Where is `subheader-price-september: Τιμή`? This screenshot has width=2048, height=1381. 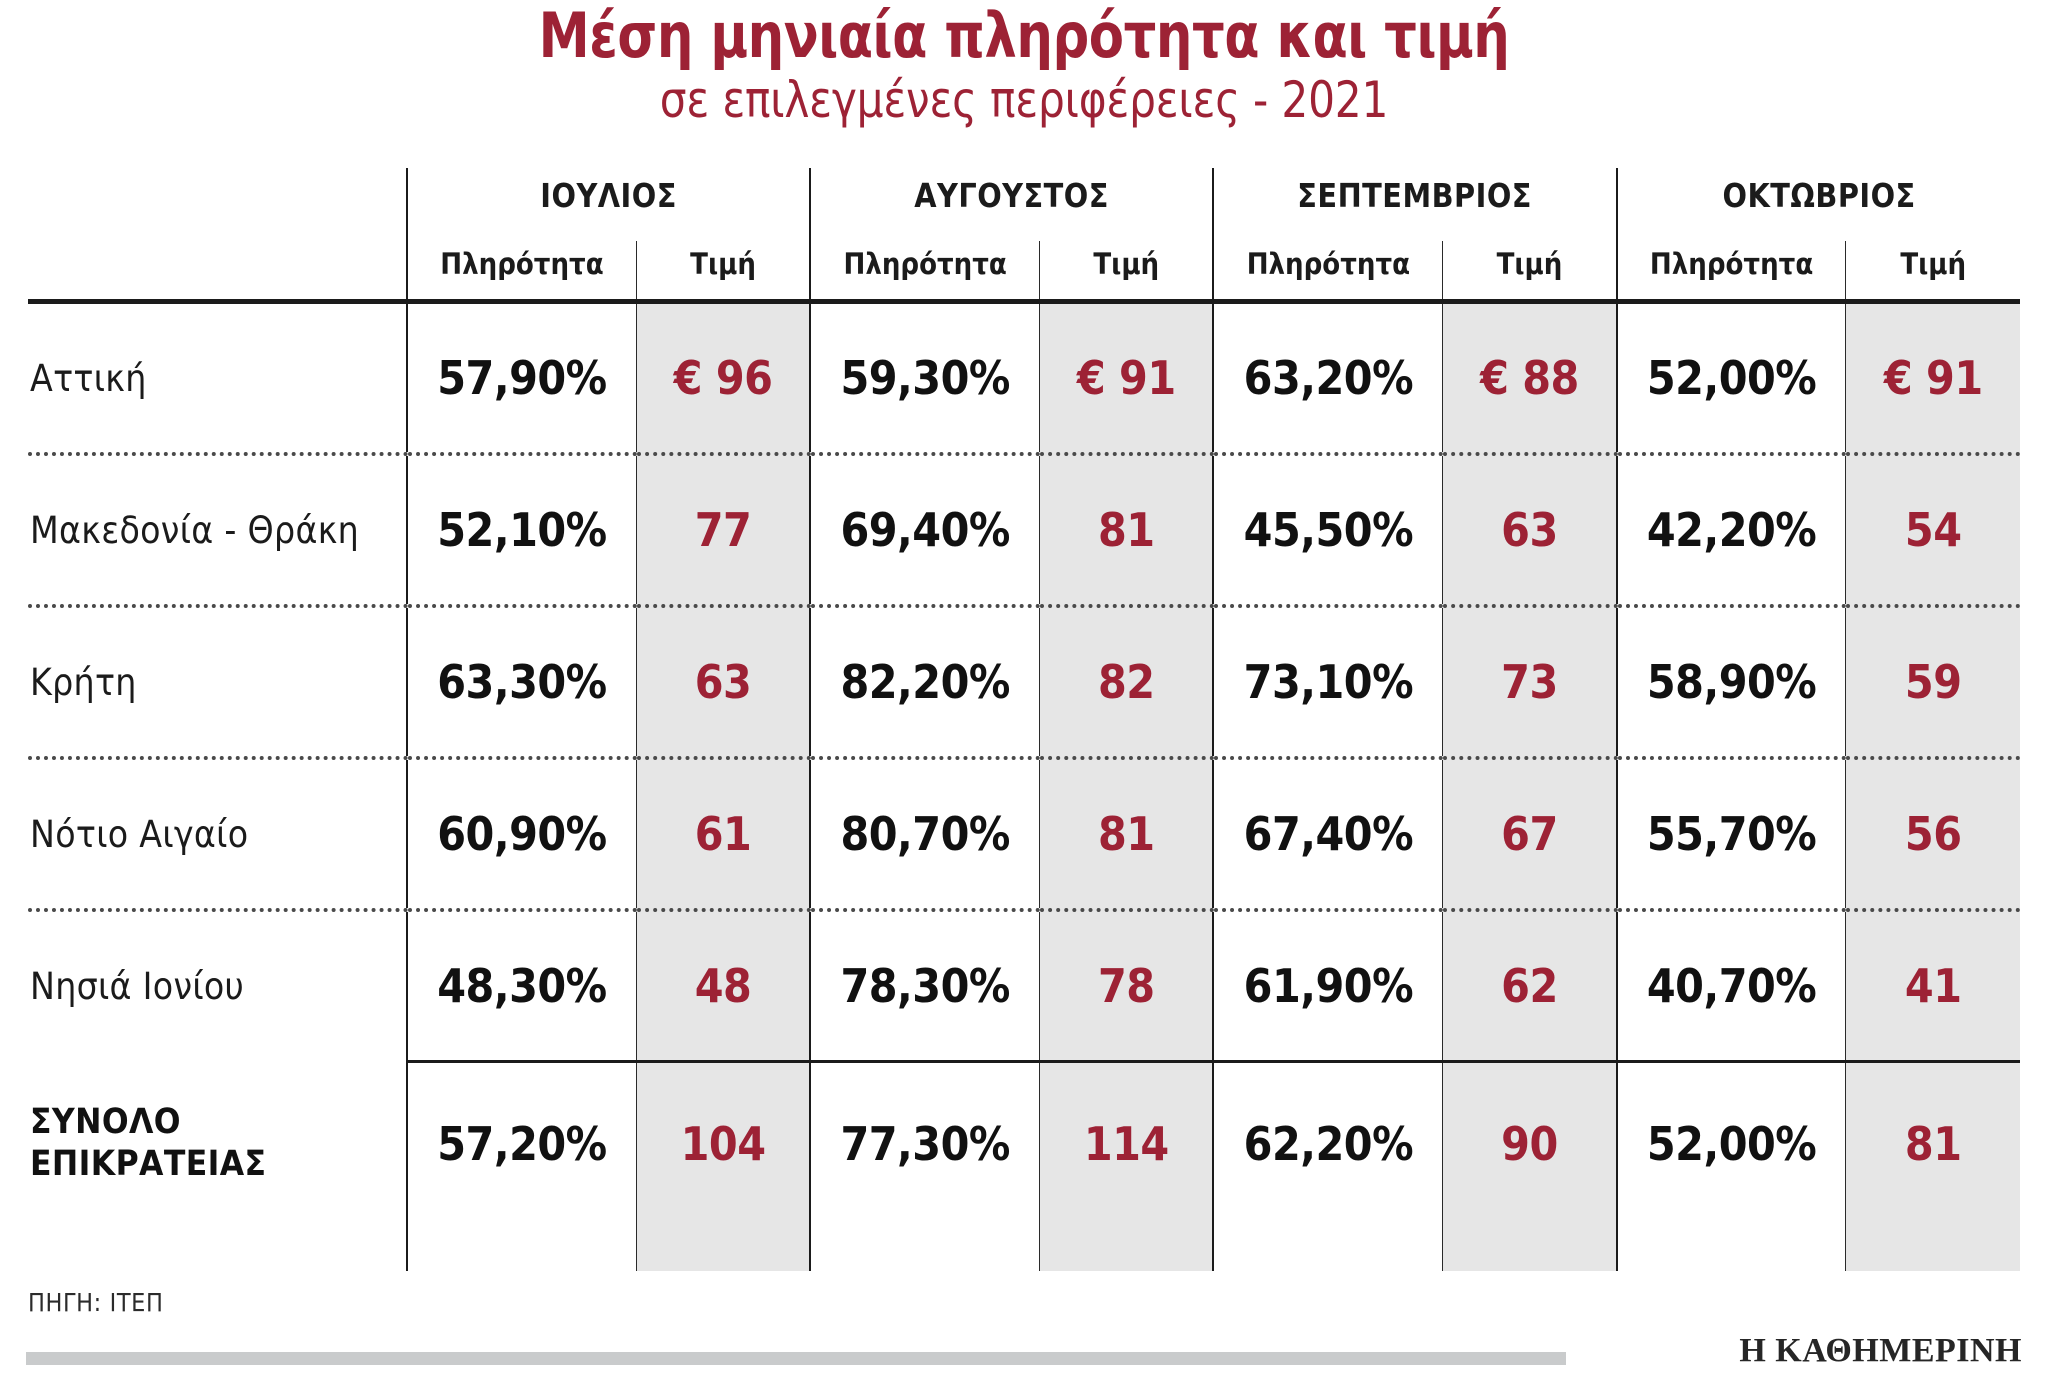 subheader-price-september: Τιμή is located at coordinates (1529, 270).